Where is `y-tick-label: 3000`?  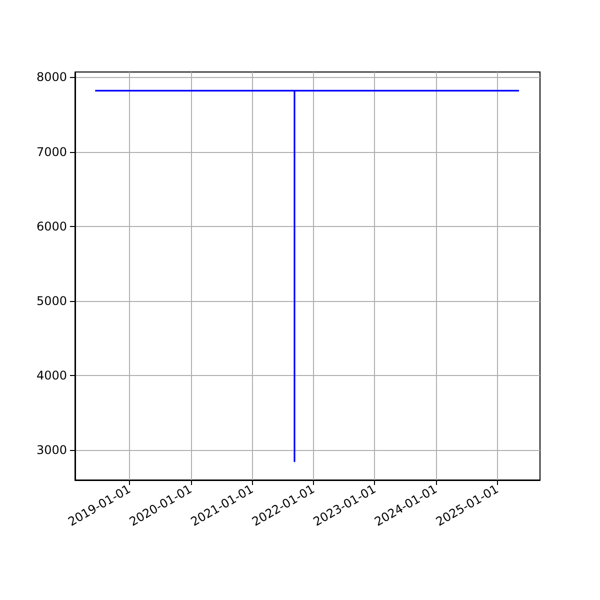
y-tick-label: 3000 is located at coordinates (51, 450).